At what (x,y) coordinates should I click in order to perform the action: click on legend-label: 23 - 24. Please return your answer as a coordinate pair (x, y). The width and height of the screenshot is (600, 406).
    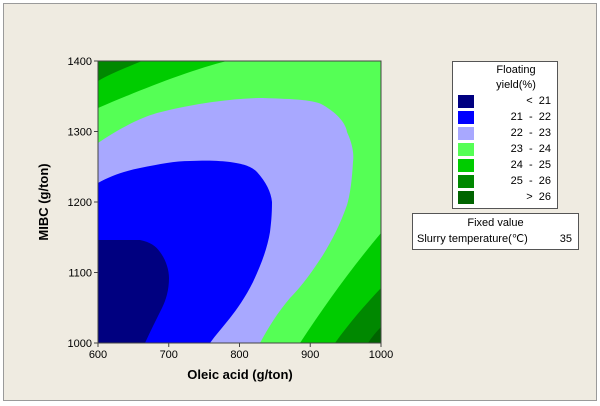
    Looking at the image, I should click on (530, 149).